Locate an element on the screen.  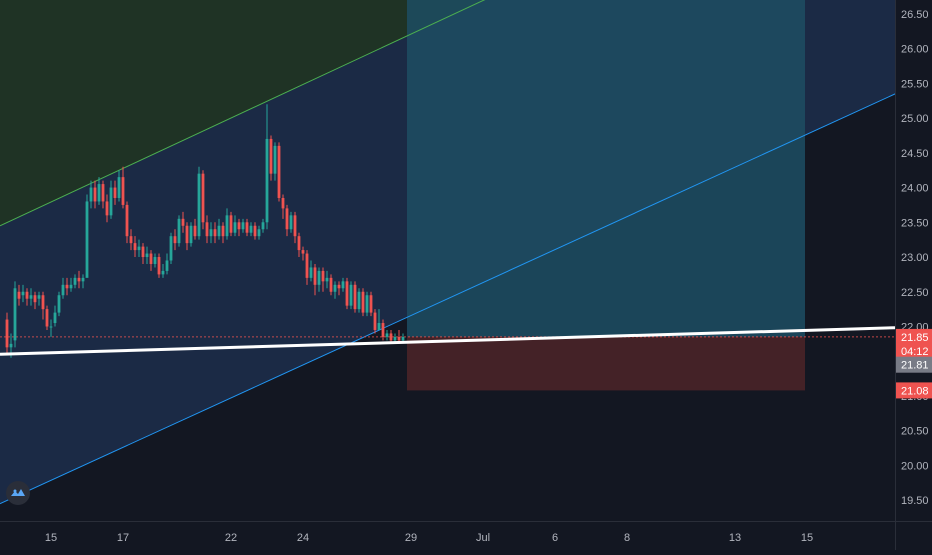
price-label-text: 21.85 is located at coordinates (915, 338).